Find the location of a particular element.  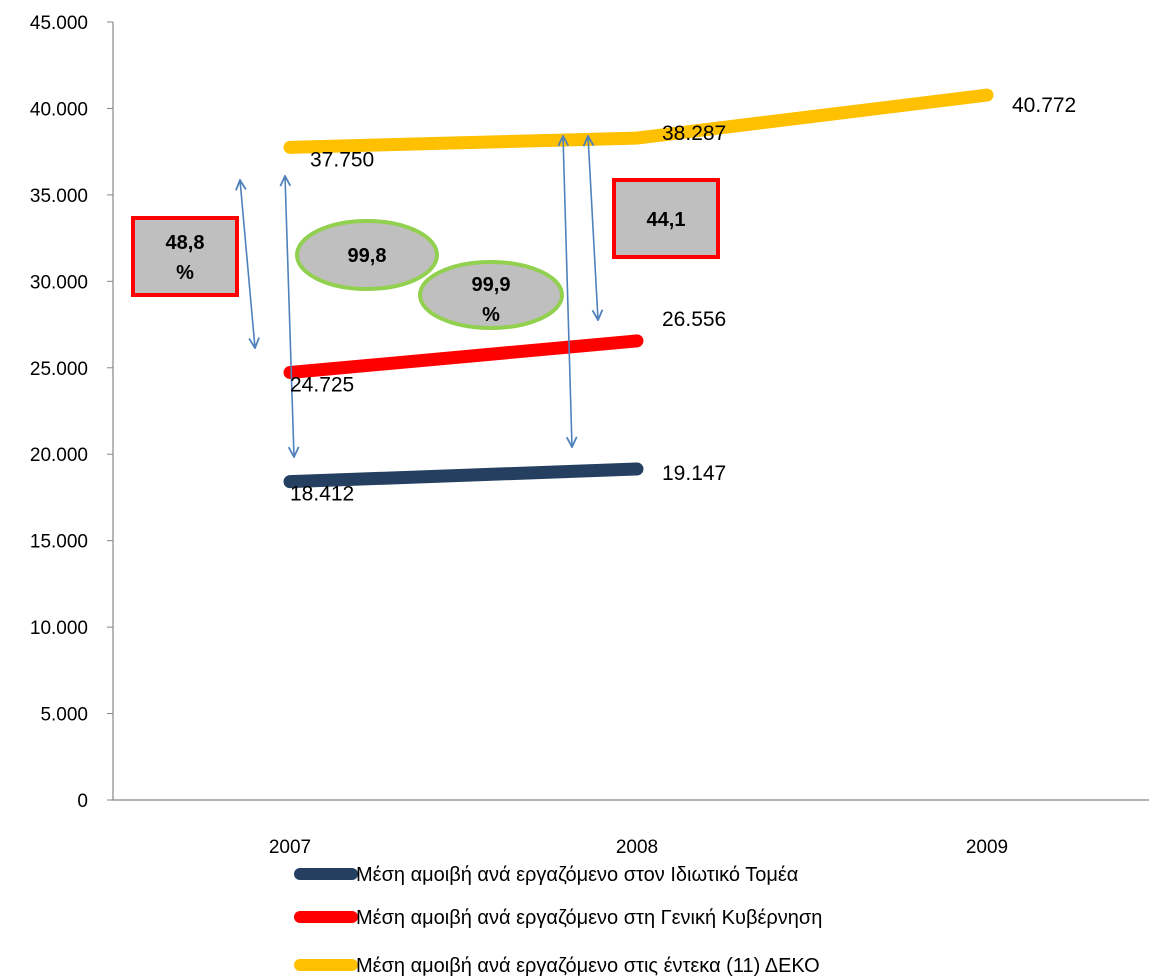

annotation-arrows is located at coordinates (419, 296).